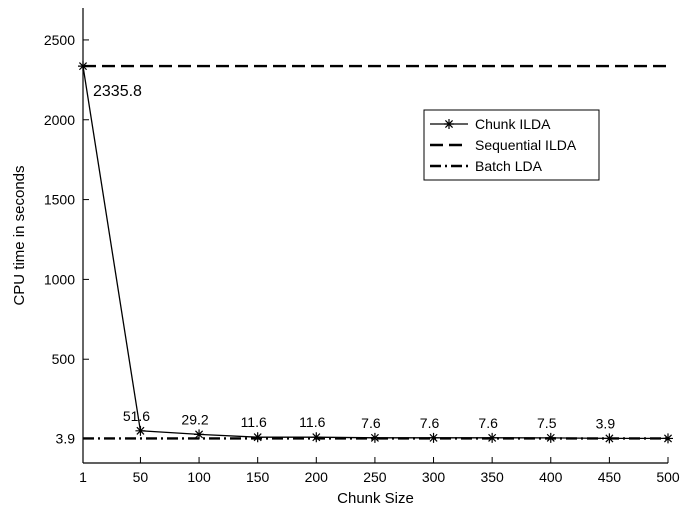  I want to click on y-tick-label: 1500, so click(59, 200).